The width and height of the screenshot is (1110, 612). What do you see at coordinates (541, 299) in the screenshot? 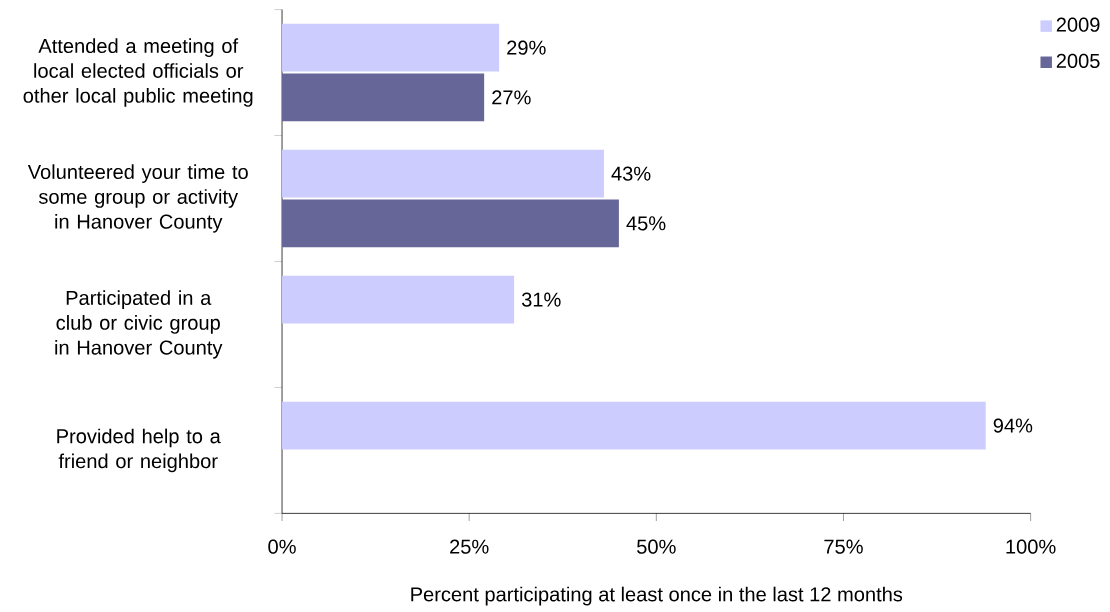
I see `data-label: 31%` at bounding box center [541, 299].